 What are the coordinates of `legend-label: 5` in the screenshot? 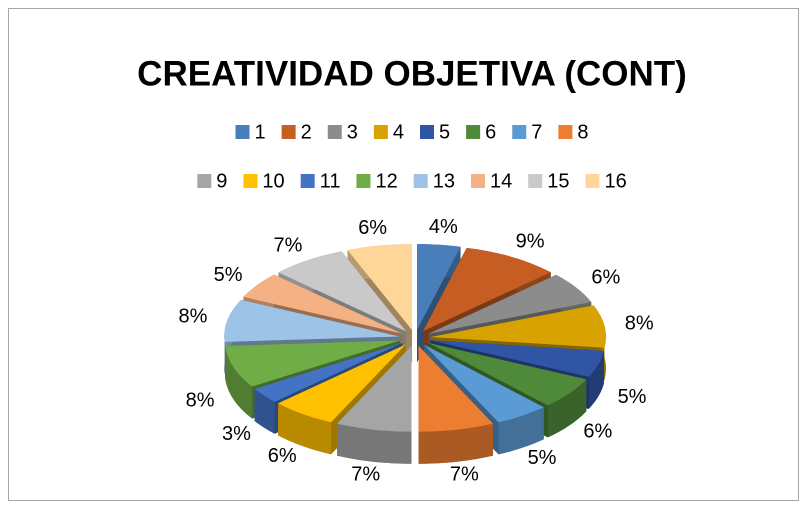 It's located at (444, 132).